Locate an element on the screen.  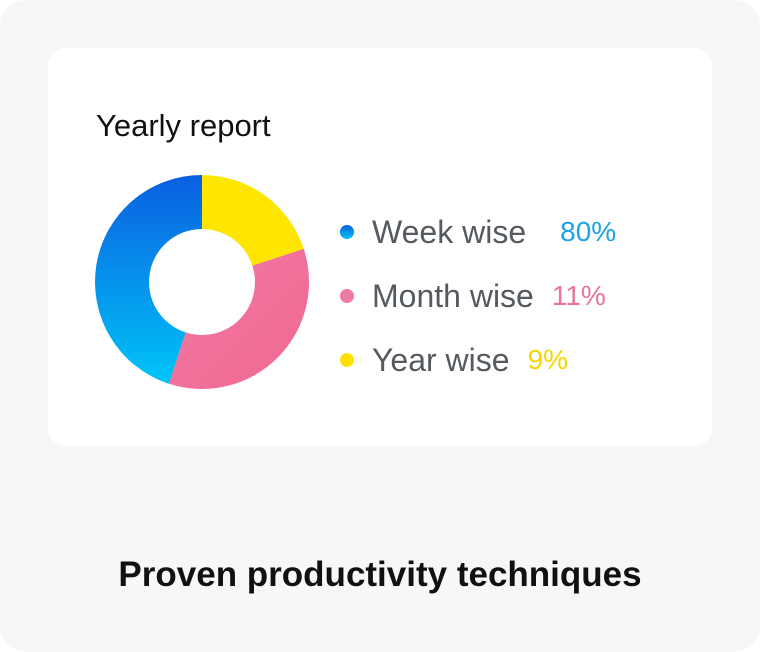
donut-chart is located at coordinates (202, 282).